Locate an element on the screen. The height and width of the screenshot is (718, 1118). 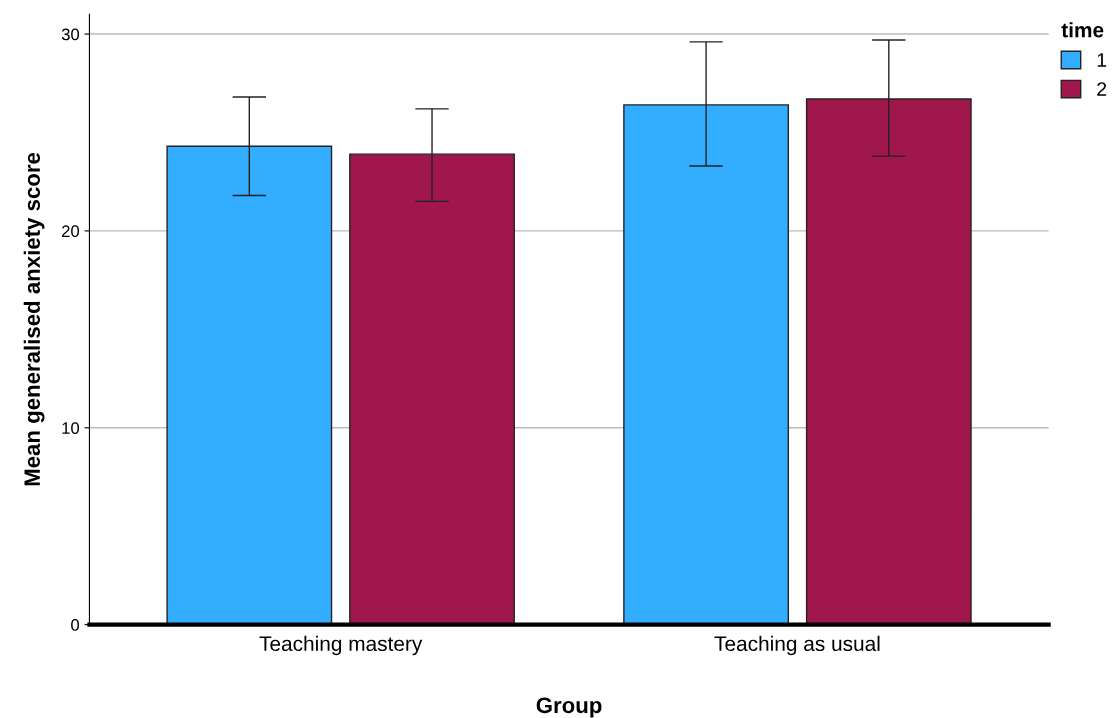
y-tick-label: 30 is located at coordinates (70, 34).